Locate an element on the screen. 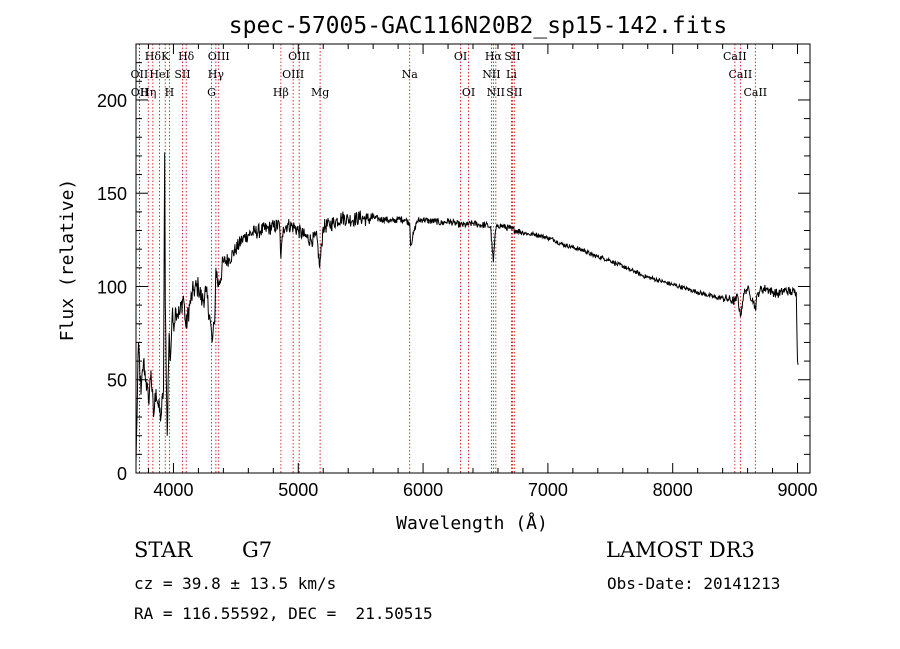 The width and height of the screenshot is (900, 649). line-label-4: OIII is located at coordinates (299, 56).